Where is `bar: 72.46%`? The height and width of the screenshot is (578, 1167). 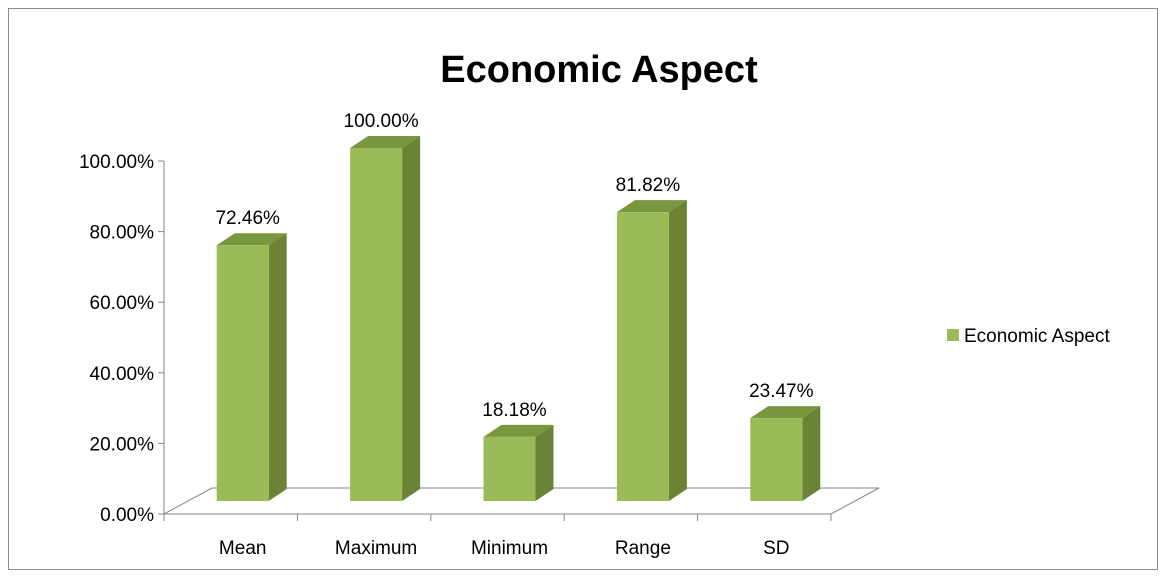
bar: 72.46% is located at coordinates (251, 355).